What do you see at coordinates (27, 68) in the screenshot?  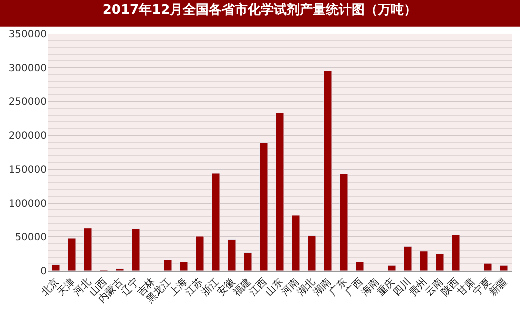 I see `y-tick-label: 300000` at bounding box center [27, 68].